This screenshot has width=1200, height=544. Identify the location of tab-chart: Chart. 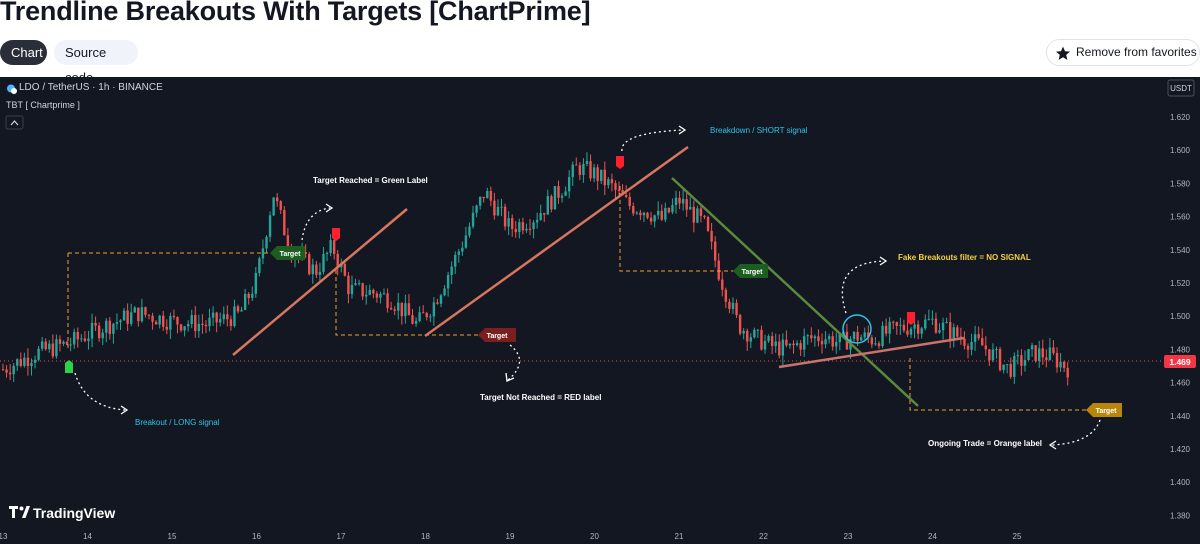
(23, 52).